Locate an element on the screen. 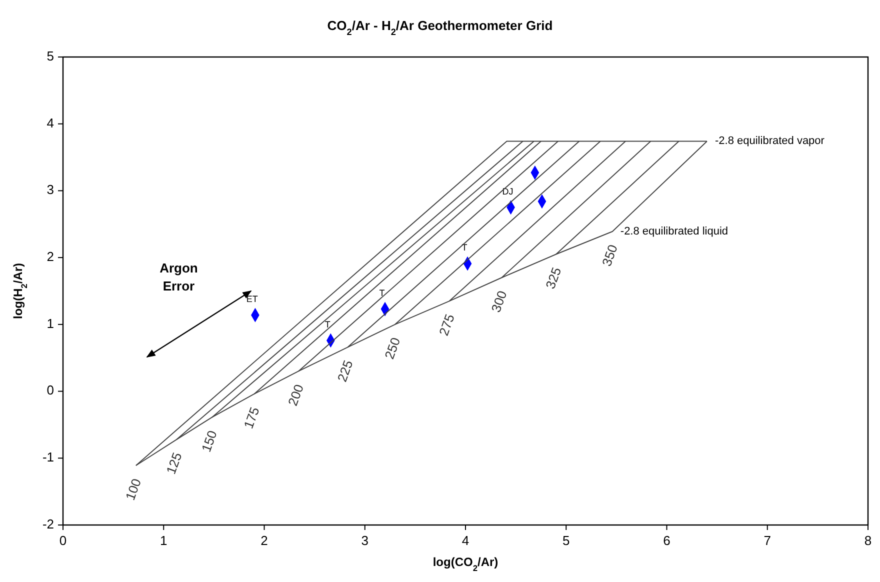  x-axis-title: log(CO$_{2}$/Ar) is located at coordinates (465, 564).